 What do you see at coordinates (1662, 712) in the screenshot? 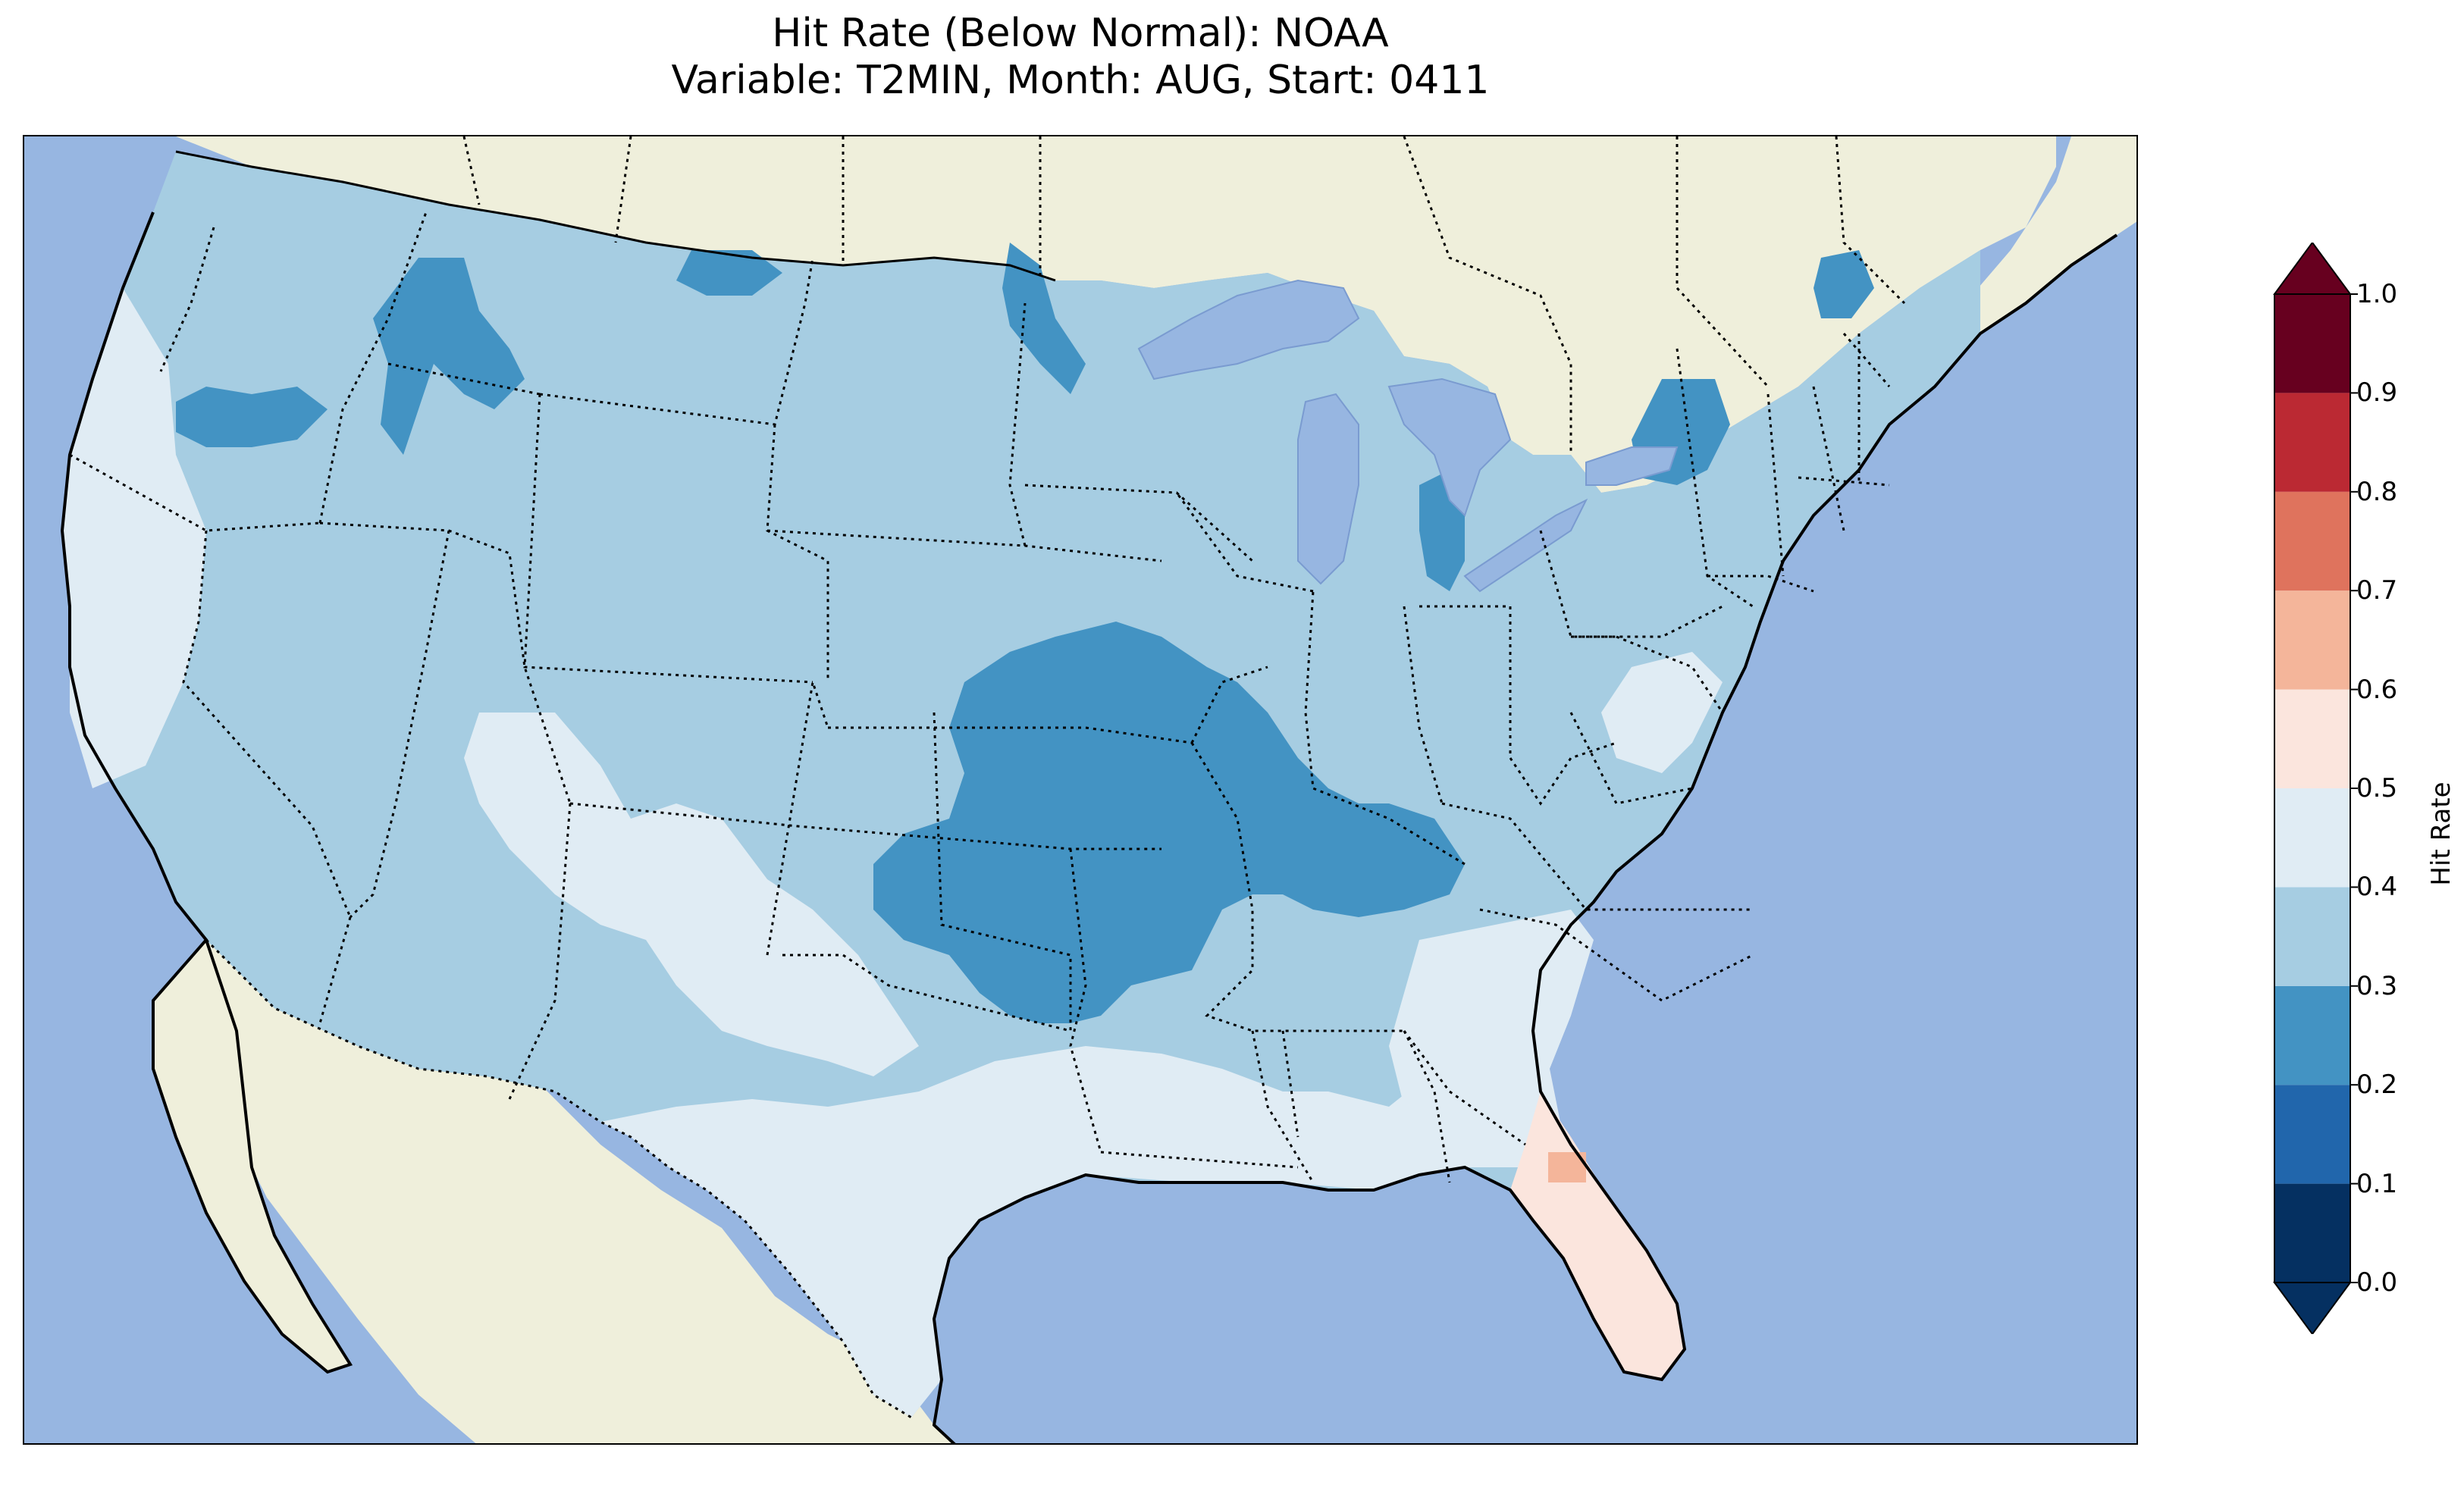
I see `midatlantic-patch` at bounding box center [1662, 712].